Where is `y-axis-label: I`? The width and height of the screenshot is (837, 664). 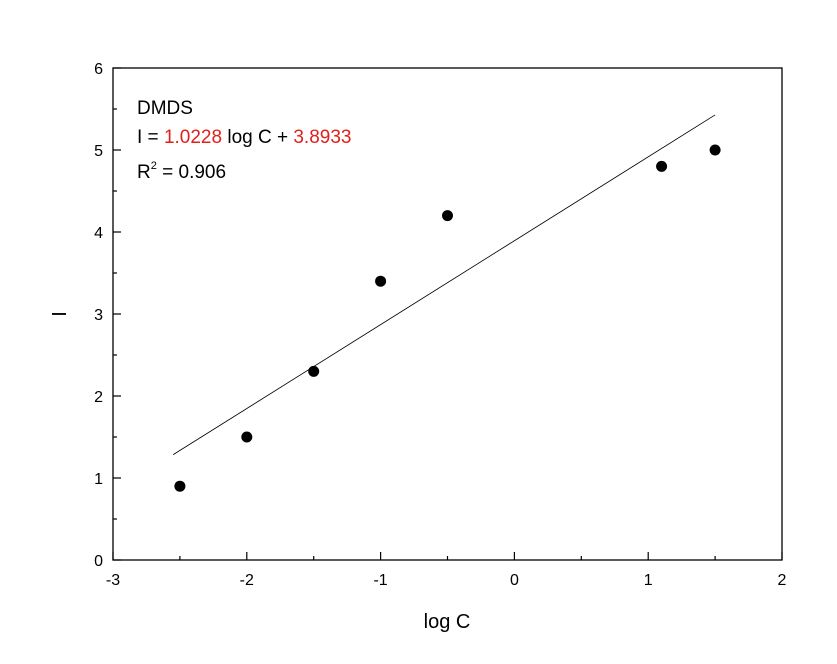
y-axis-label: I is located at coordinates (60, 314).